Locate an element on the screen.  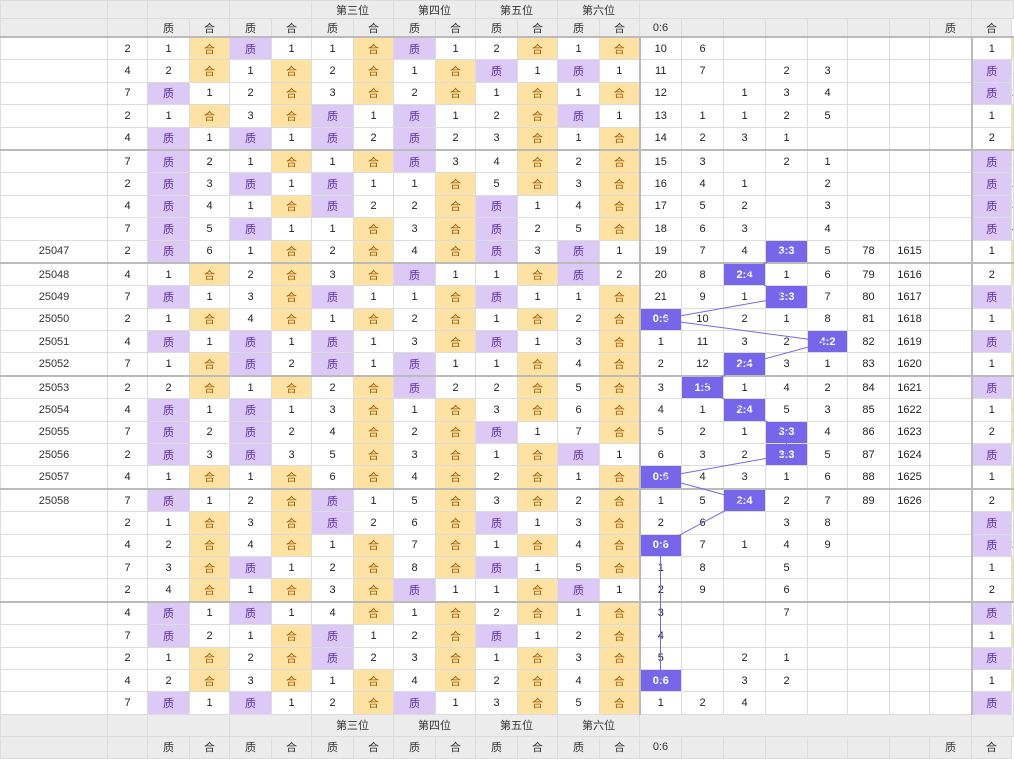
footer-sub-21: 质 is located at coordinates (950, 747).